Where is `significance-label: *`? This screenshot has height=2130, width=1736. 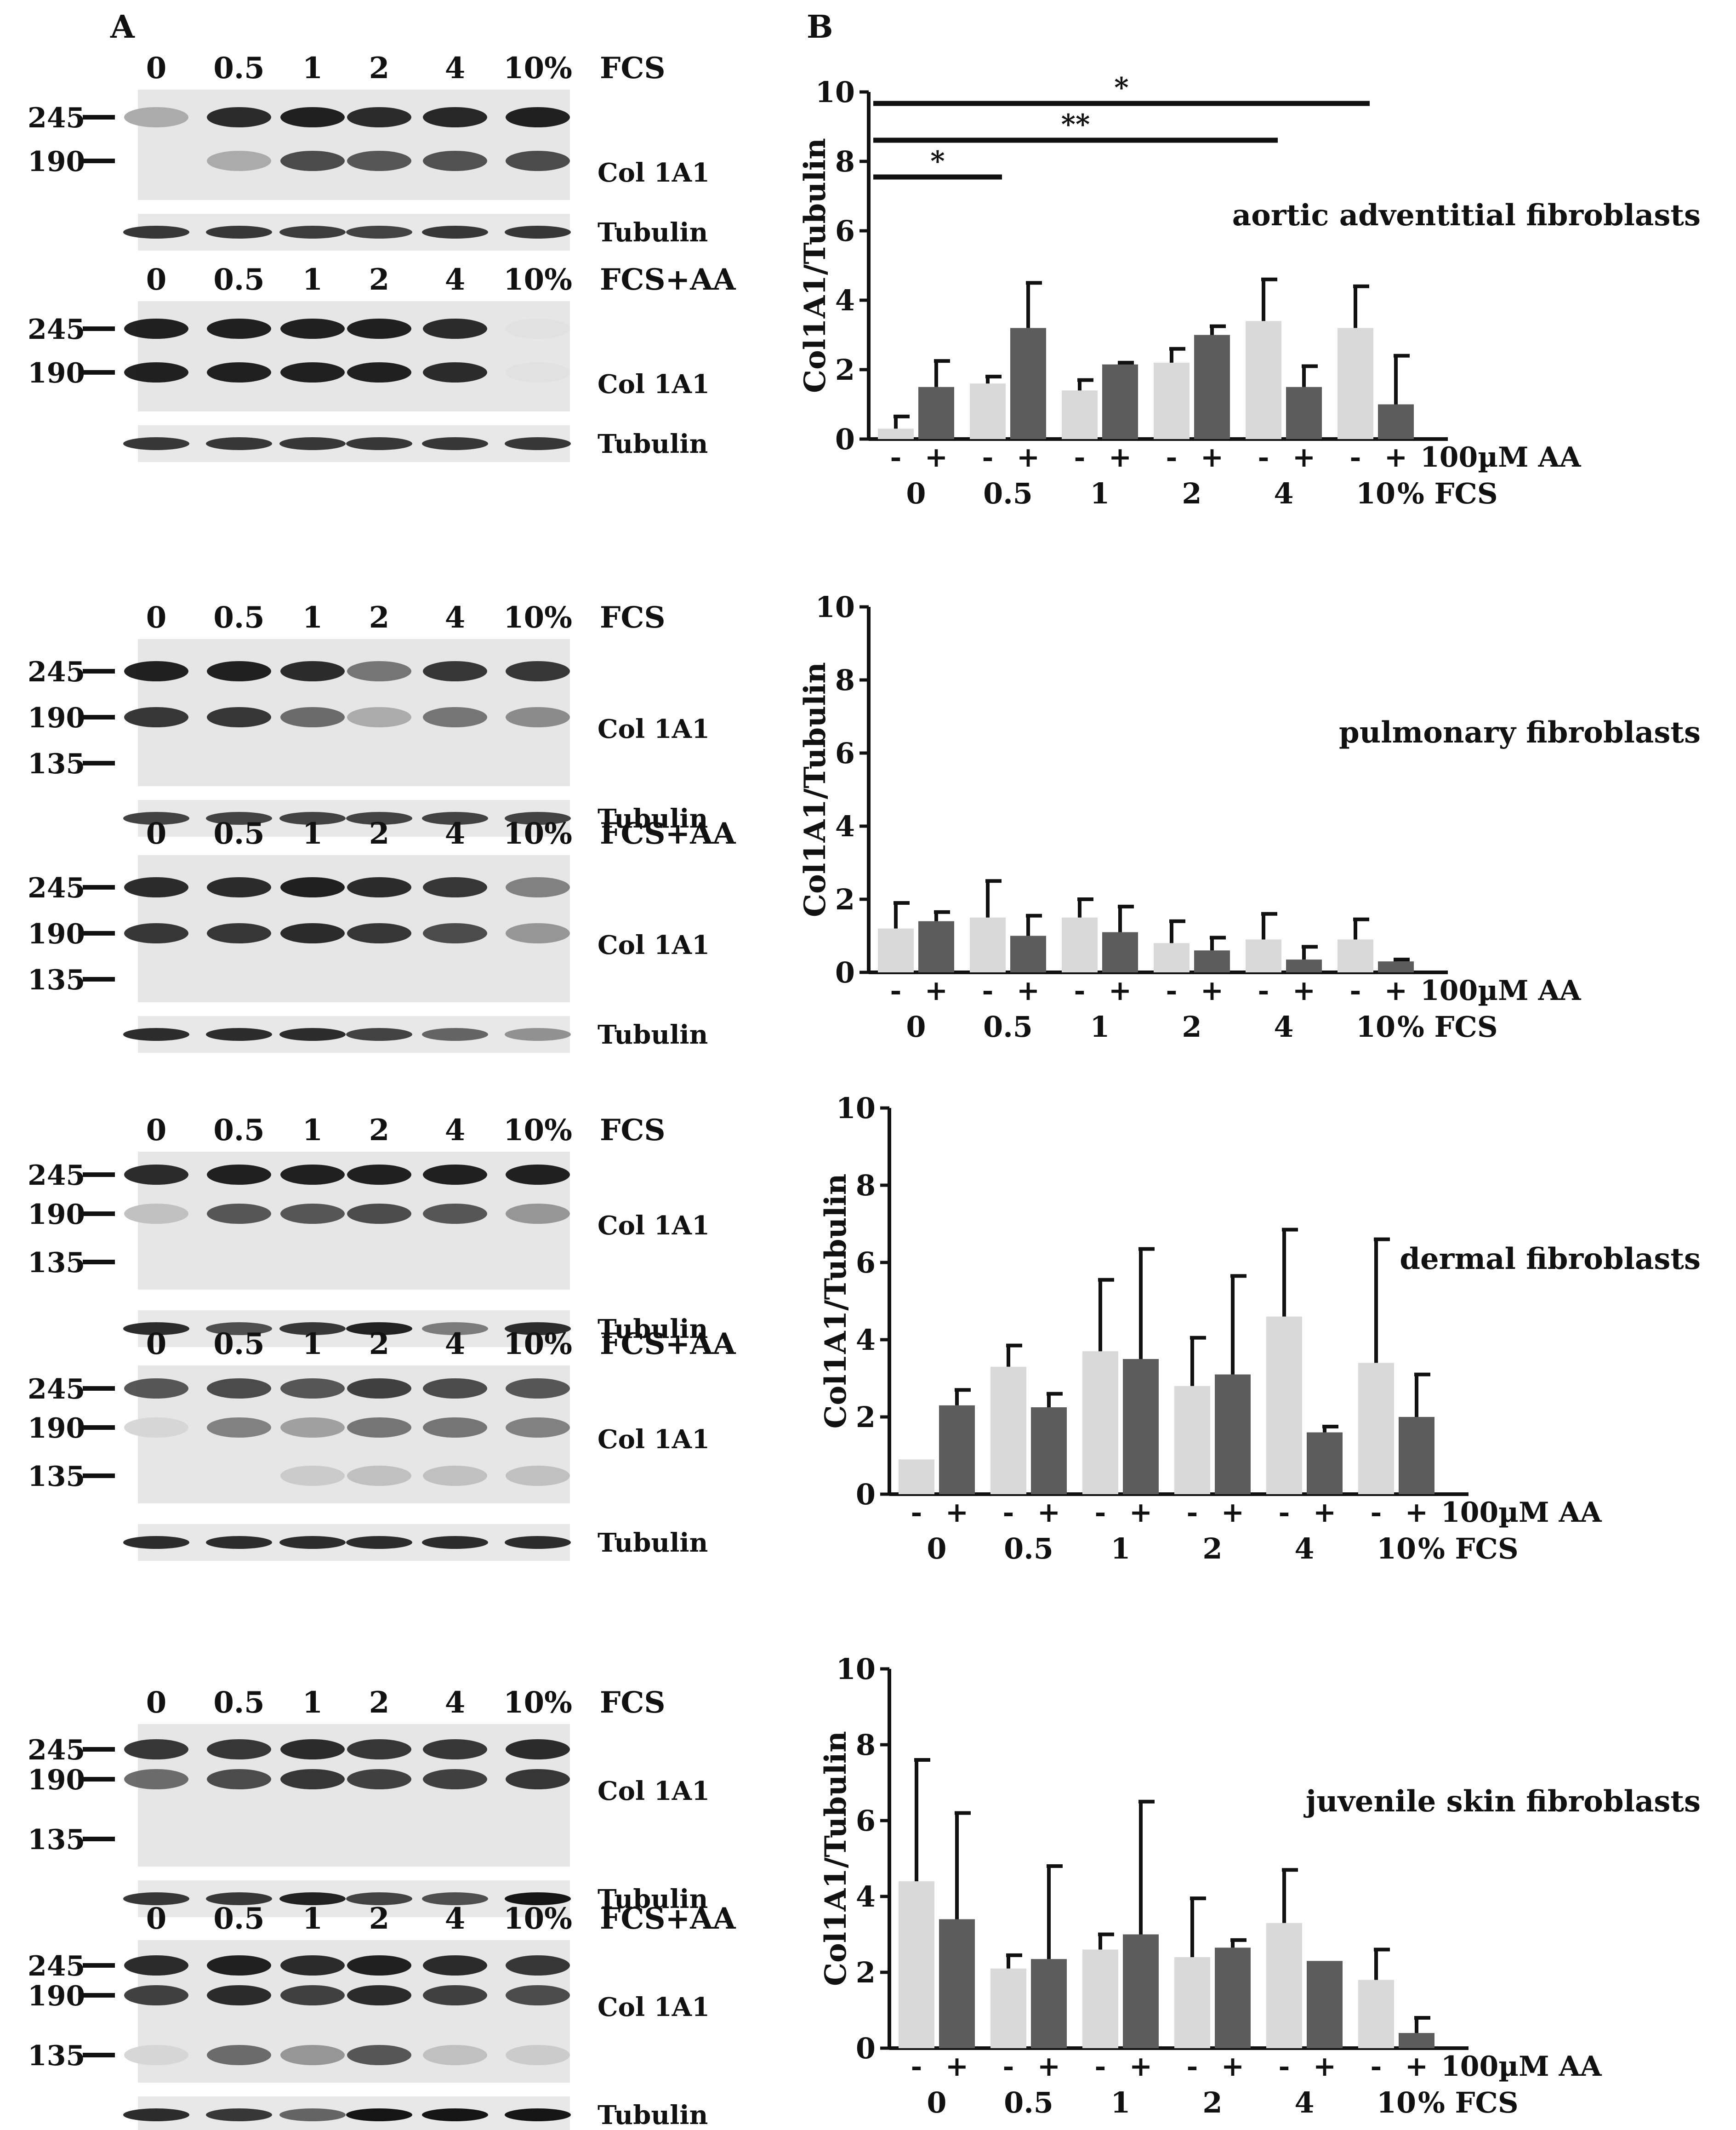 significance-label: * is located at coordinates (937, 161).